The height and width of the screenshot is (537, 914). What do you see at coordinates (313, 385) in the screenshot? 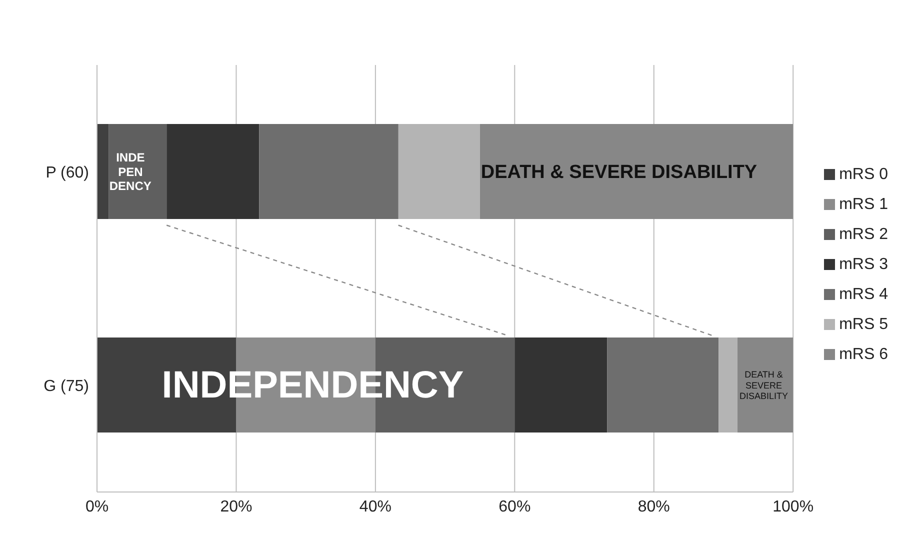
I see `annotation: INDEPENDENCY` at bounding box center [313, 385].